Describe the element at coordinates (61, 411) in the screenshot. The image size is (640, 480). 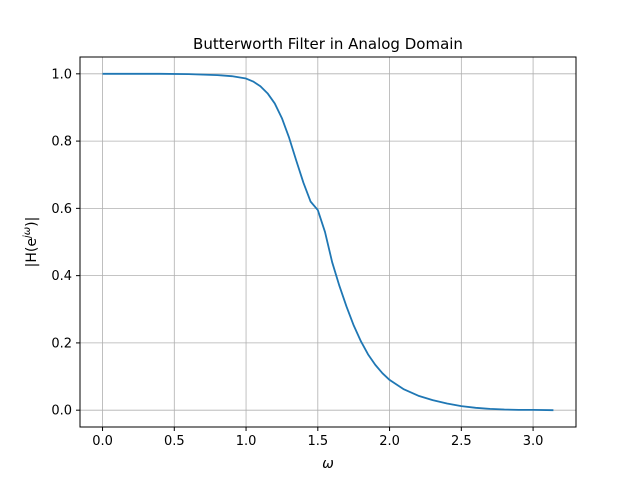
I see `y-tick-label: 0.0` at that location.